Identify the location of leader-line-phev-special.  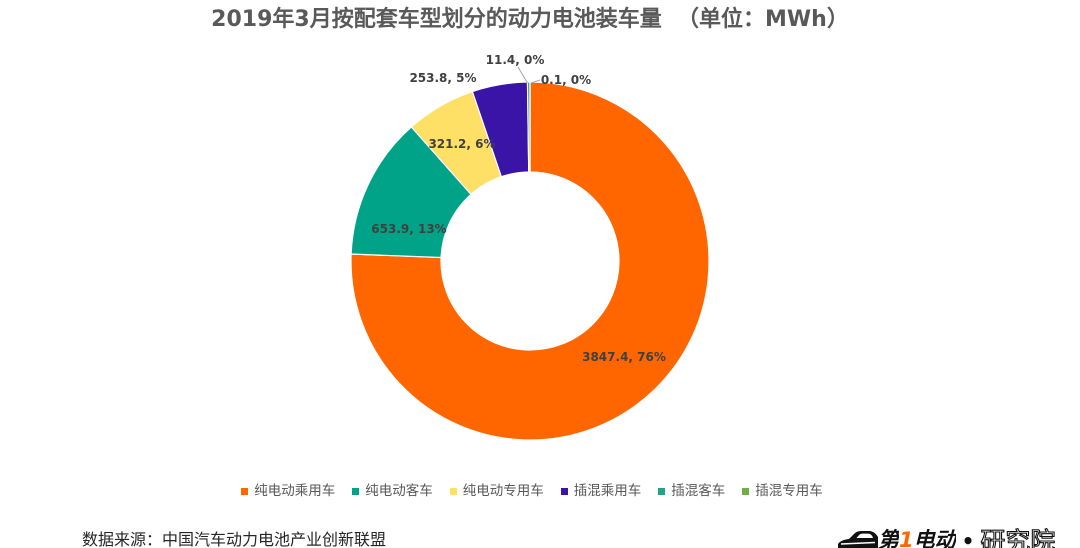
(535, 81).